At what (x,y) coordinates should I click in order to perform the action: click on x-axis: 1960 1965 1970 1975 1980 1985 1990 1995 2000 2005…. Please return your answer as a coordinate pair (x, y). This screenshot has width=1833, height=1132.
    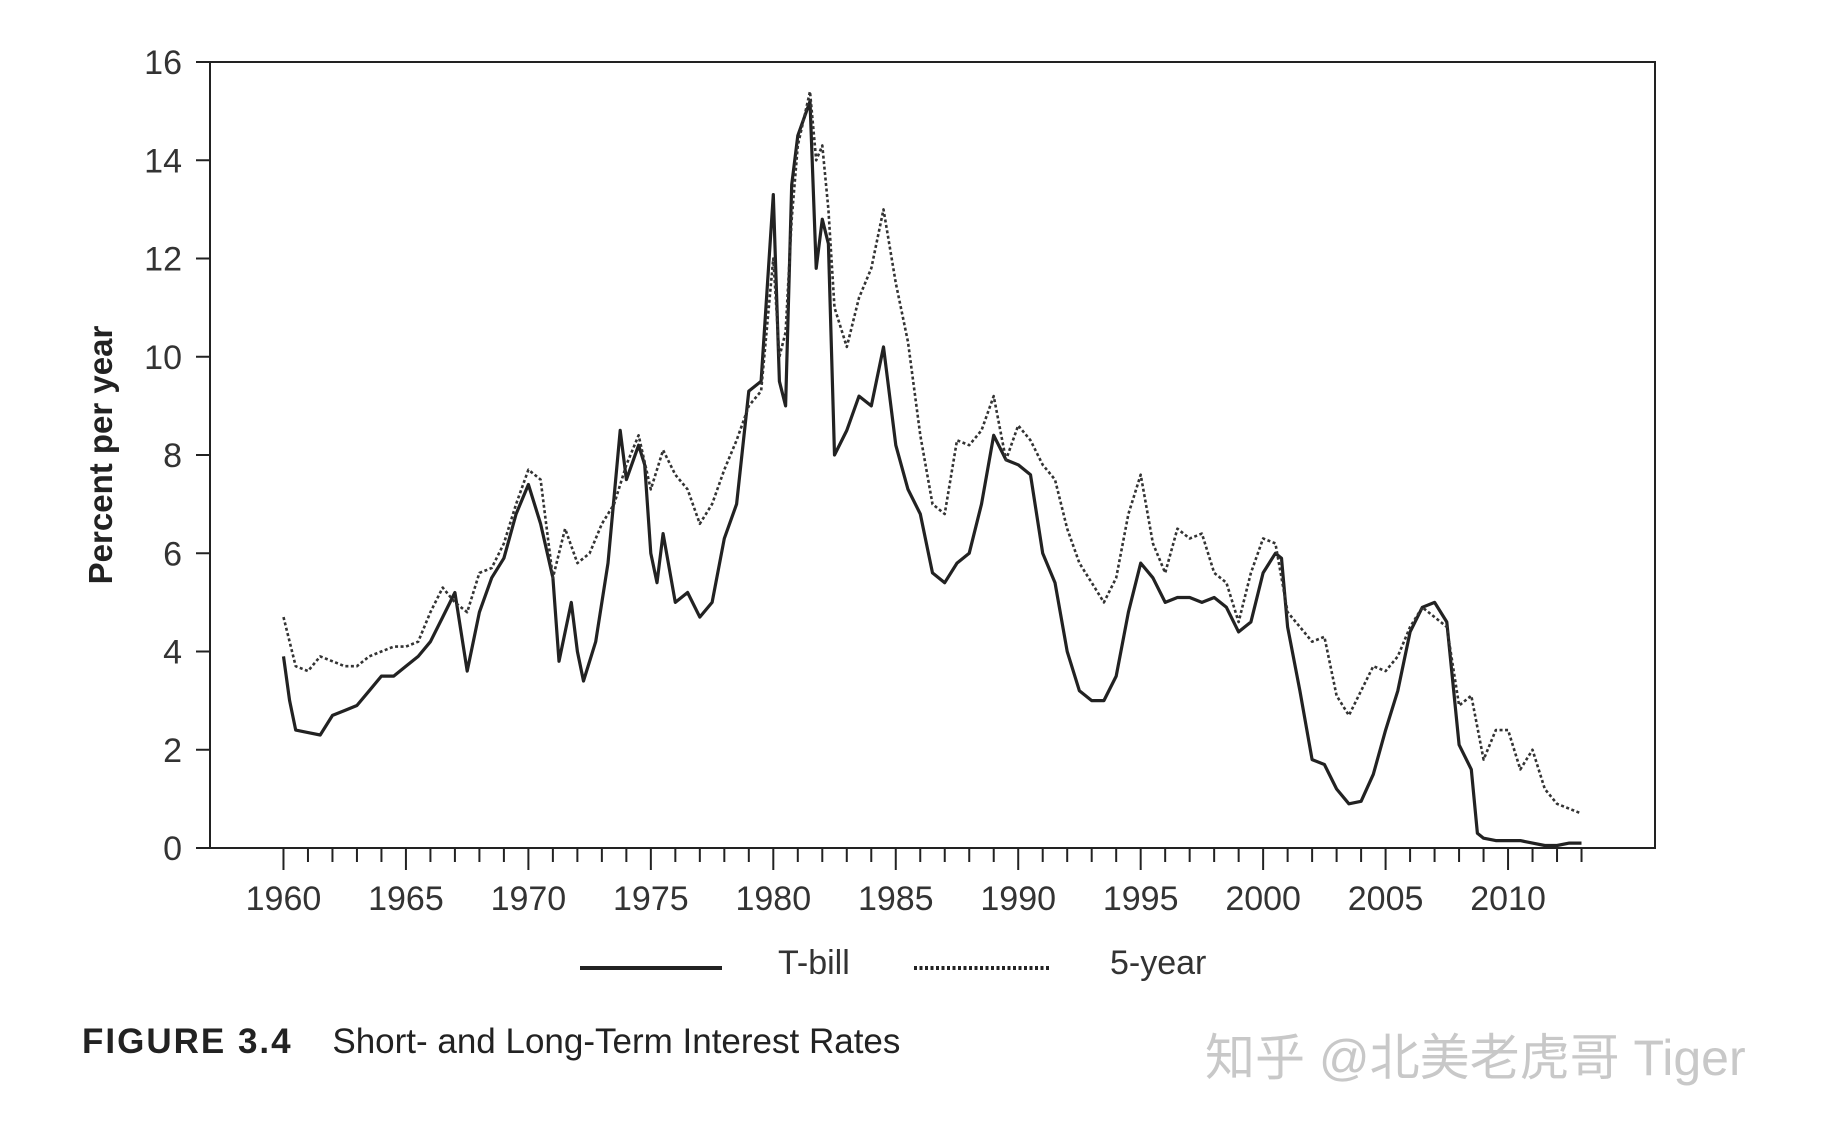
    Looking at the image, I should click on (914, 883).